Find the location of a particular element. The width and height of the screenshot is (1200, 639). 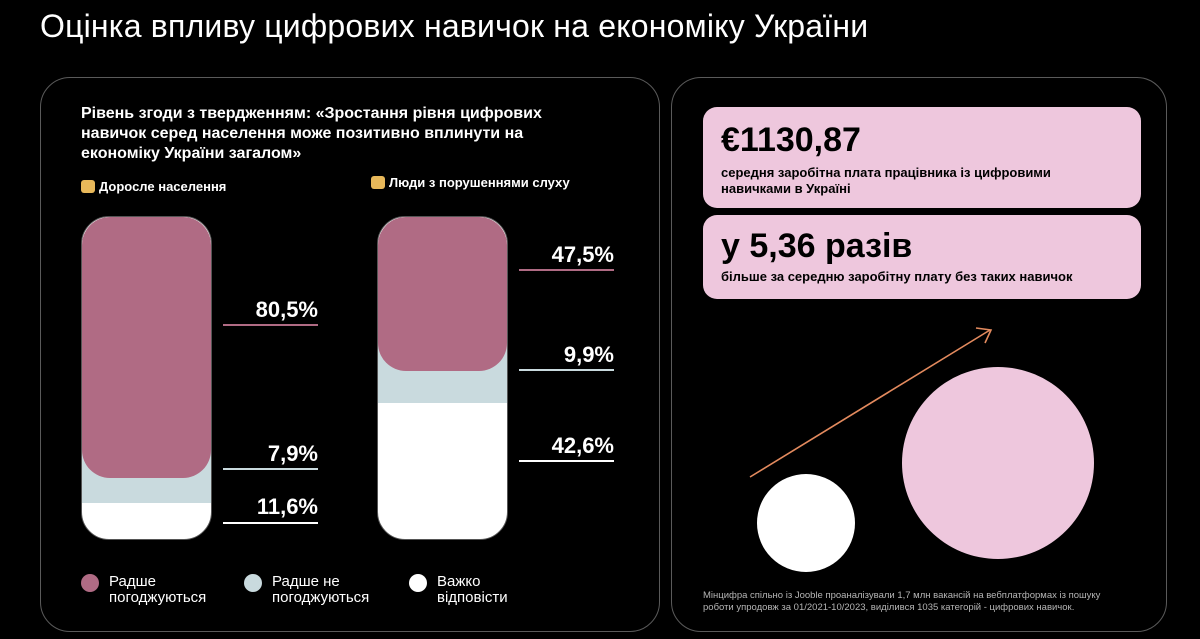

legend-label-disagree: Радше не погоджуються is located at coordinates (321, 589).